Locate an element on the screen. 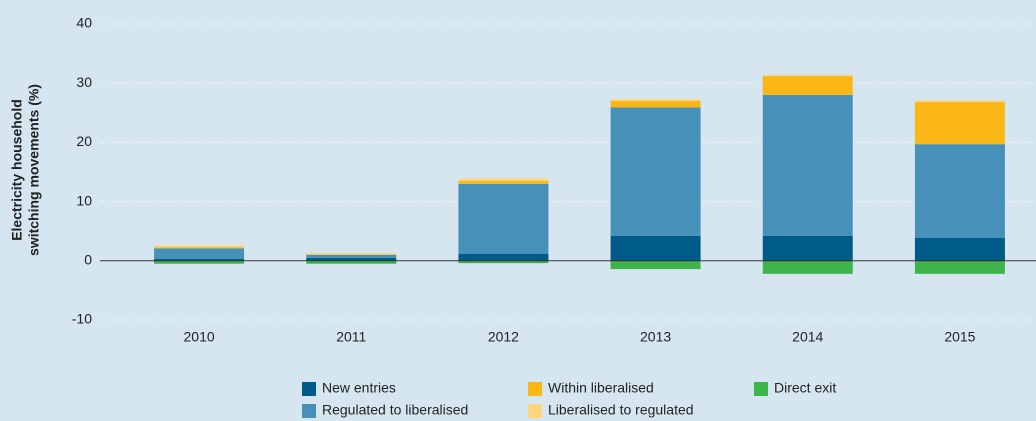 The height and width of the screenshot is (421, 1036). legend-label: Direct exit is located at coordinates (805, 388).